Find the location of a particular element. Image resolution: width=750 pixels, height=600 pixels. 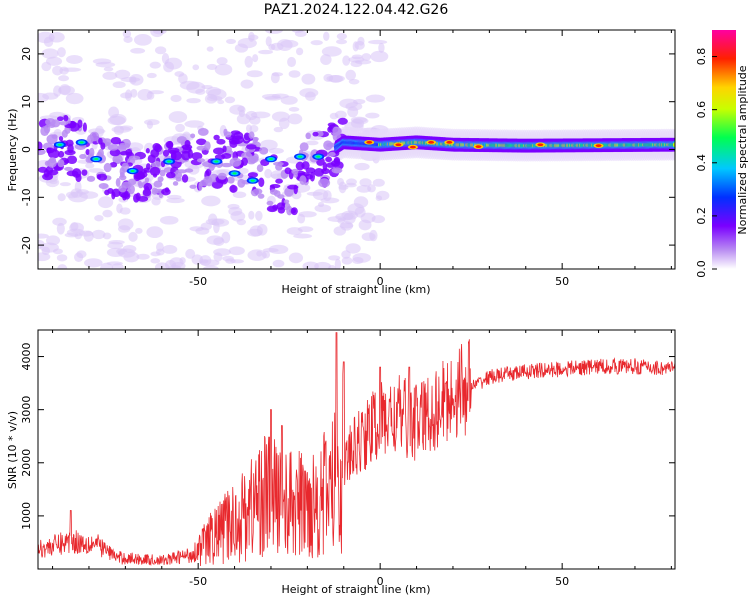

x-tick-label: 50 is located at coordinates (562, 581).